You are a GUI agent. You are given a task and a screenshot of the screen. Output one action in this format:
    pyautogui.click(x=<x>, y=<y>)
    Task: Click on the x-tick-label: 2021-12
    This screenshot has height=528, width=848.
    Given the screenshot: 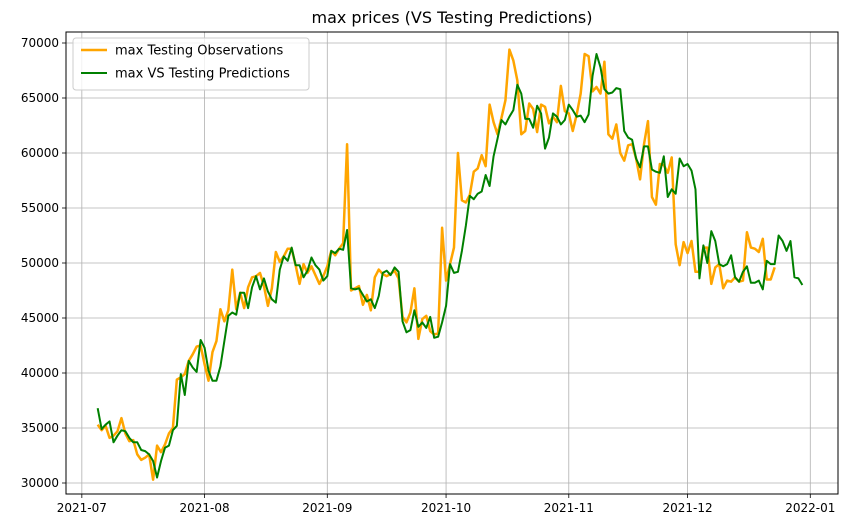 What is the action you would take?
    pyautogui.click(x=687, y=508)
    